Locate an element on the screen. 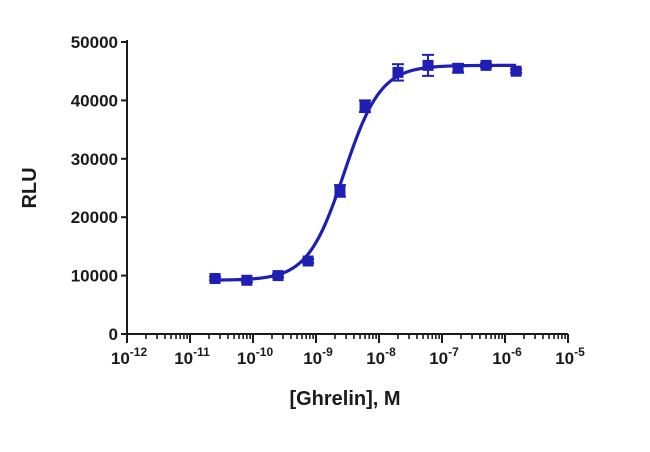  y-tick-label: 10000 is located at coordinates (94, 276).